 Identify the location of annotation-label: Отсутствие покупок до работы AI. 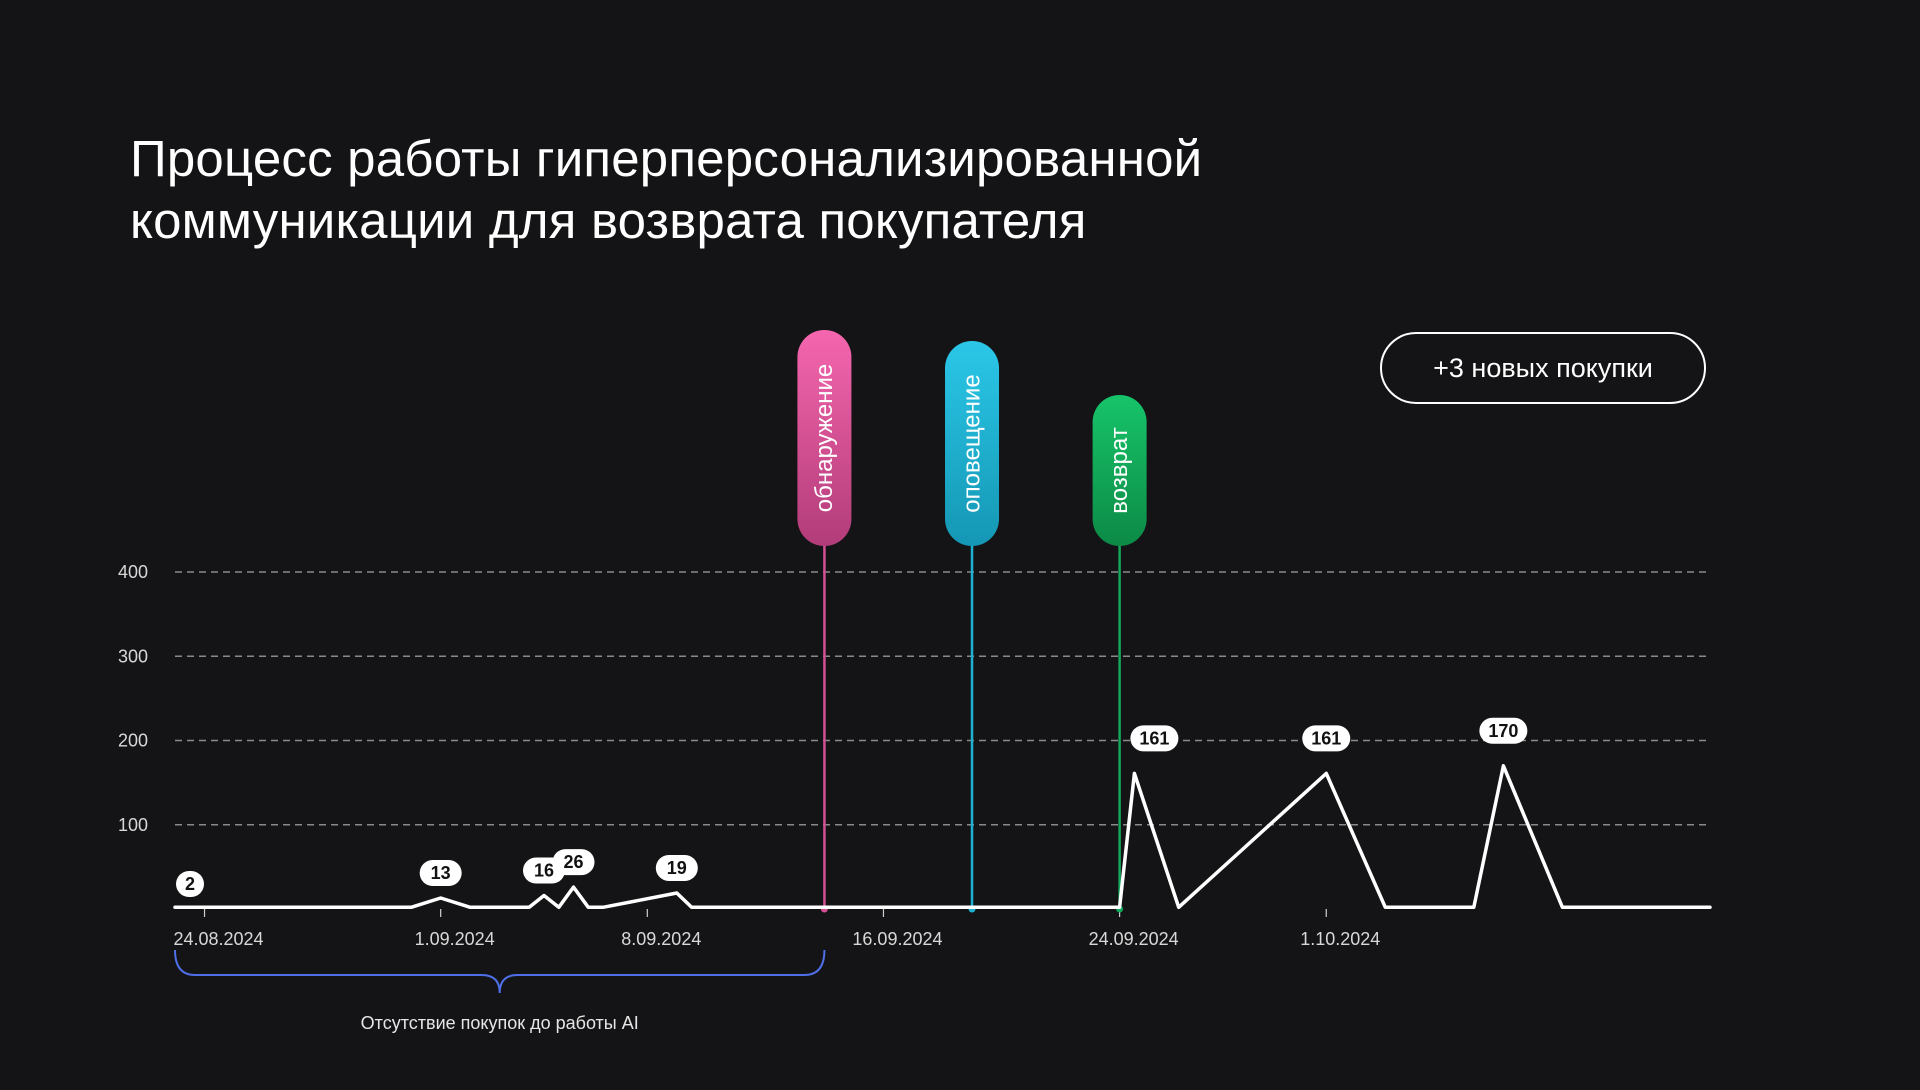
(500, 1023).